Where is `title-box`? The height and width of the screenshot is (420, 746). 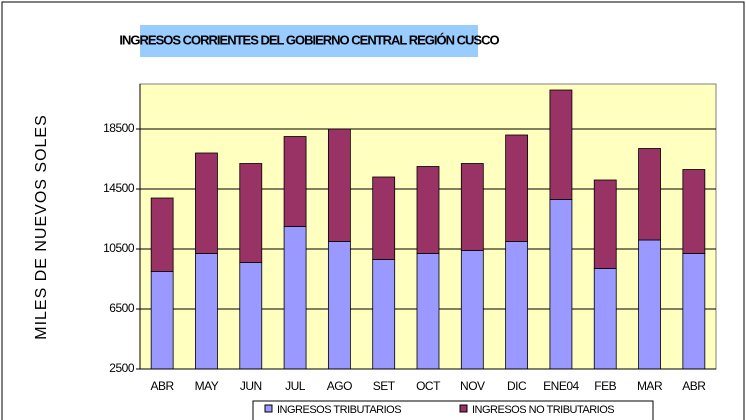
title-box is located at coordinates (309, 41).